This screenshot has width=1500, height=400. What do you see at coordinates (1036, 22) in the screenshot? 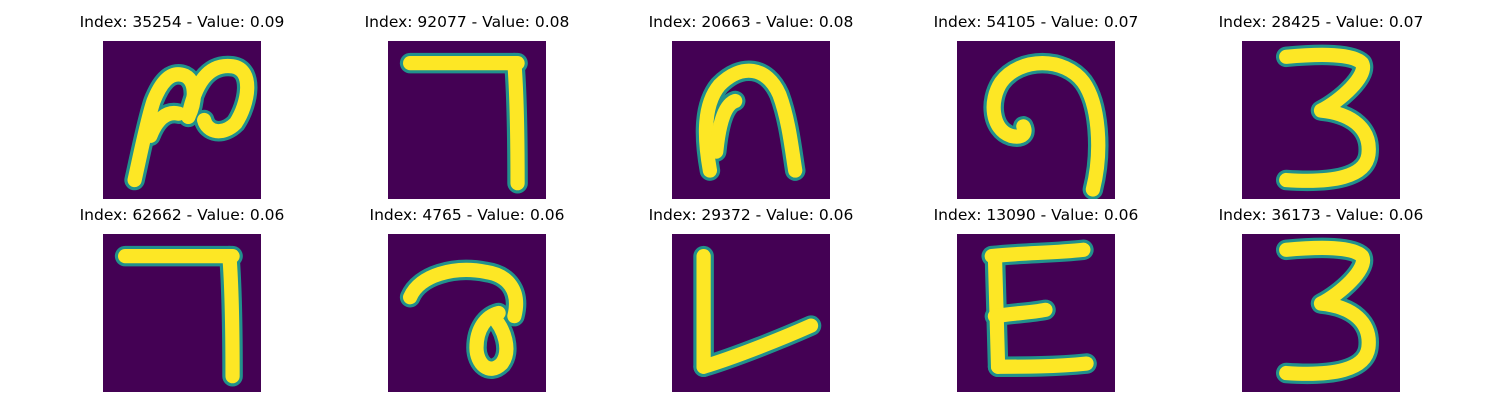
I see `cell-title: Index: 54105 - Value: 0.07` at bounding box center [1036, 22].